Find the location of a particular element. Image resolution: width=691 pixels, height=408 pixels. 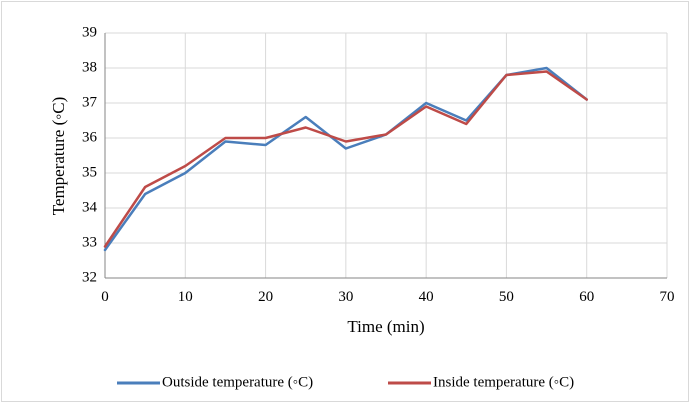

y-tick-label: 34 is located at coordinates (90, 207).